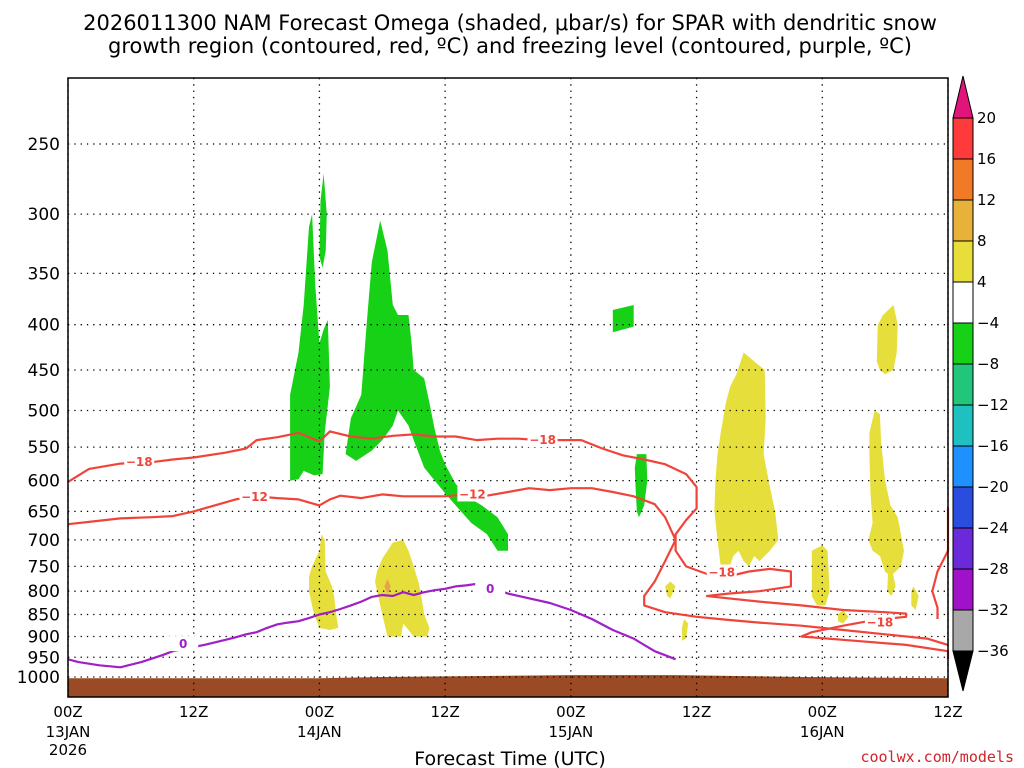 This screenshot has height=768, width=1024. Describe the element at coordinates (44, 482) in the screenshot. I see `y-tick-label: 600` at that location.